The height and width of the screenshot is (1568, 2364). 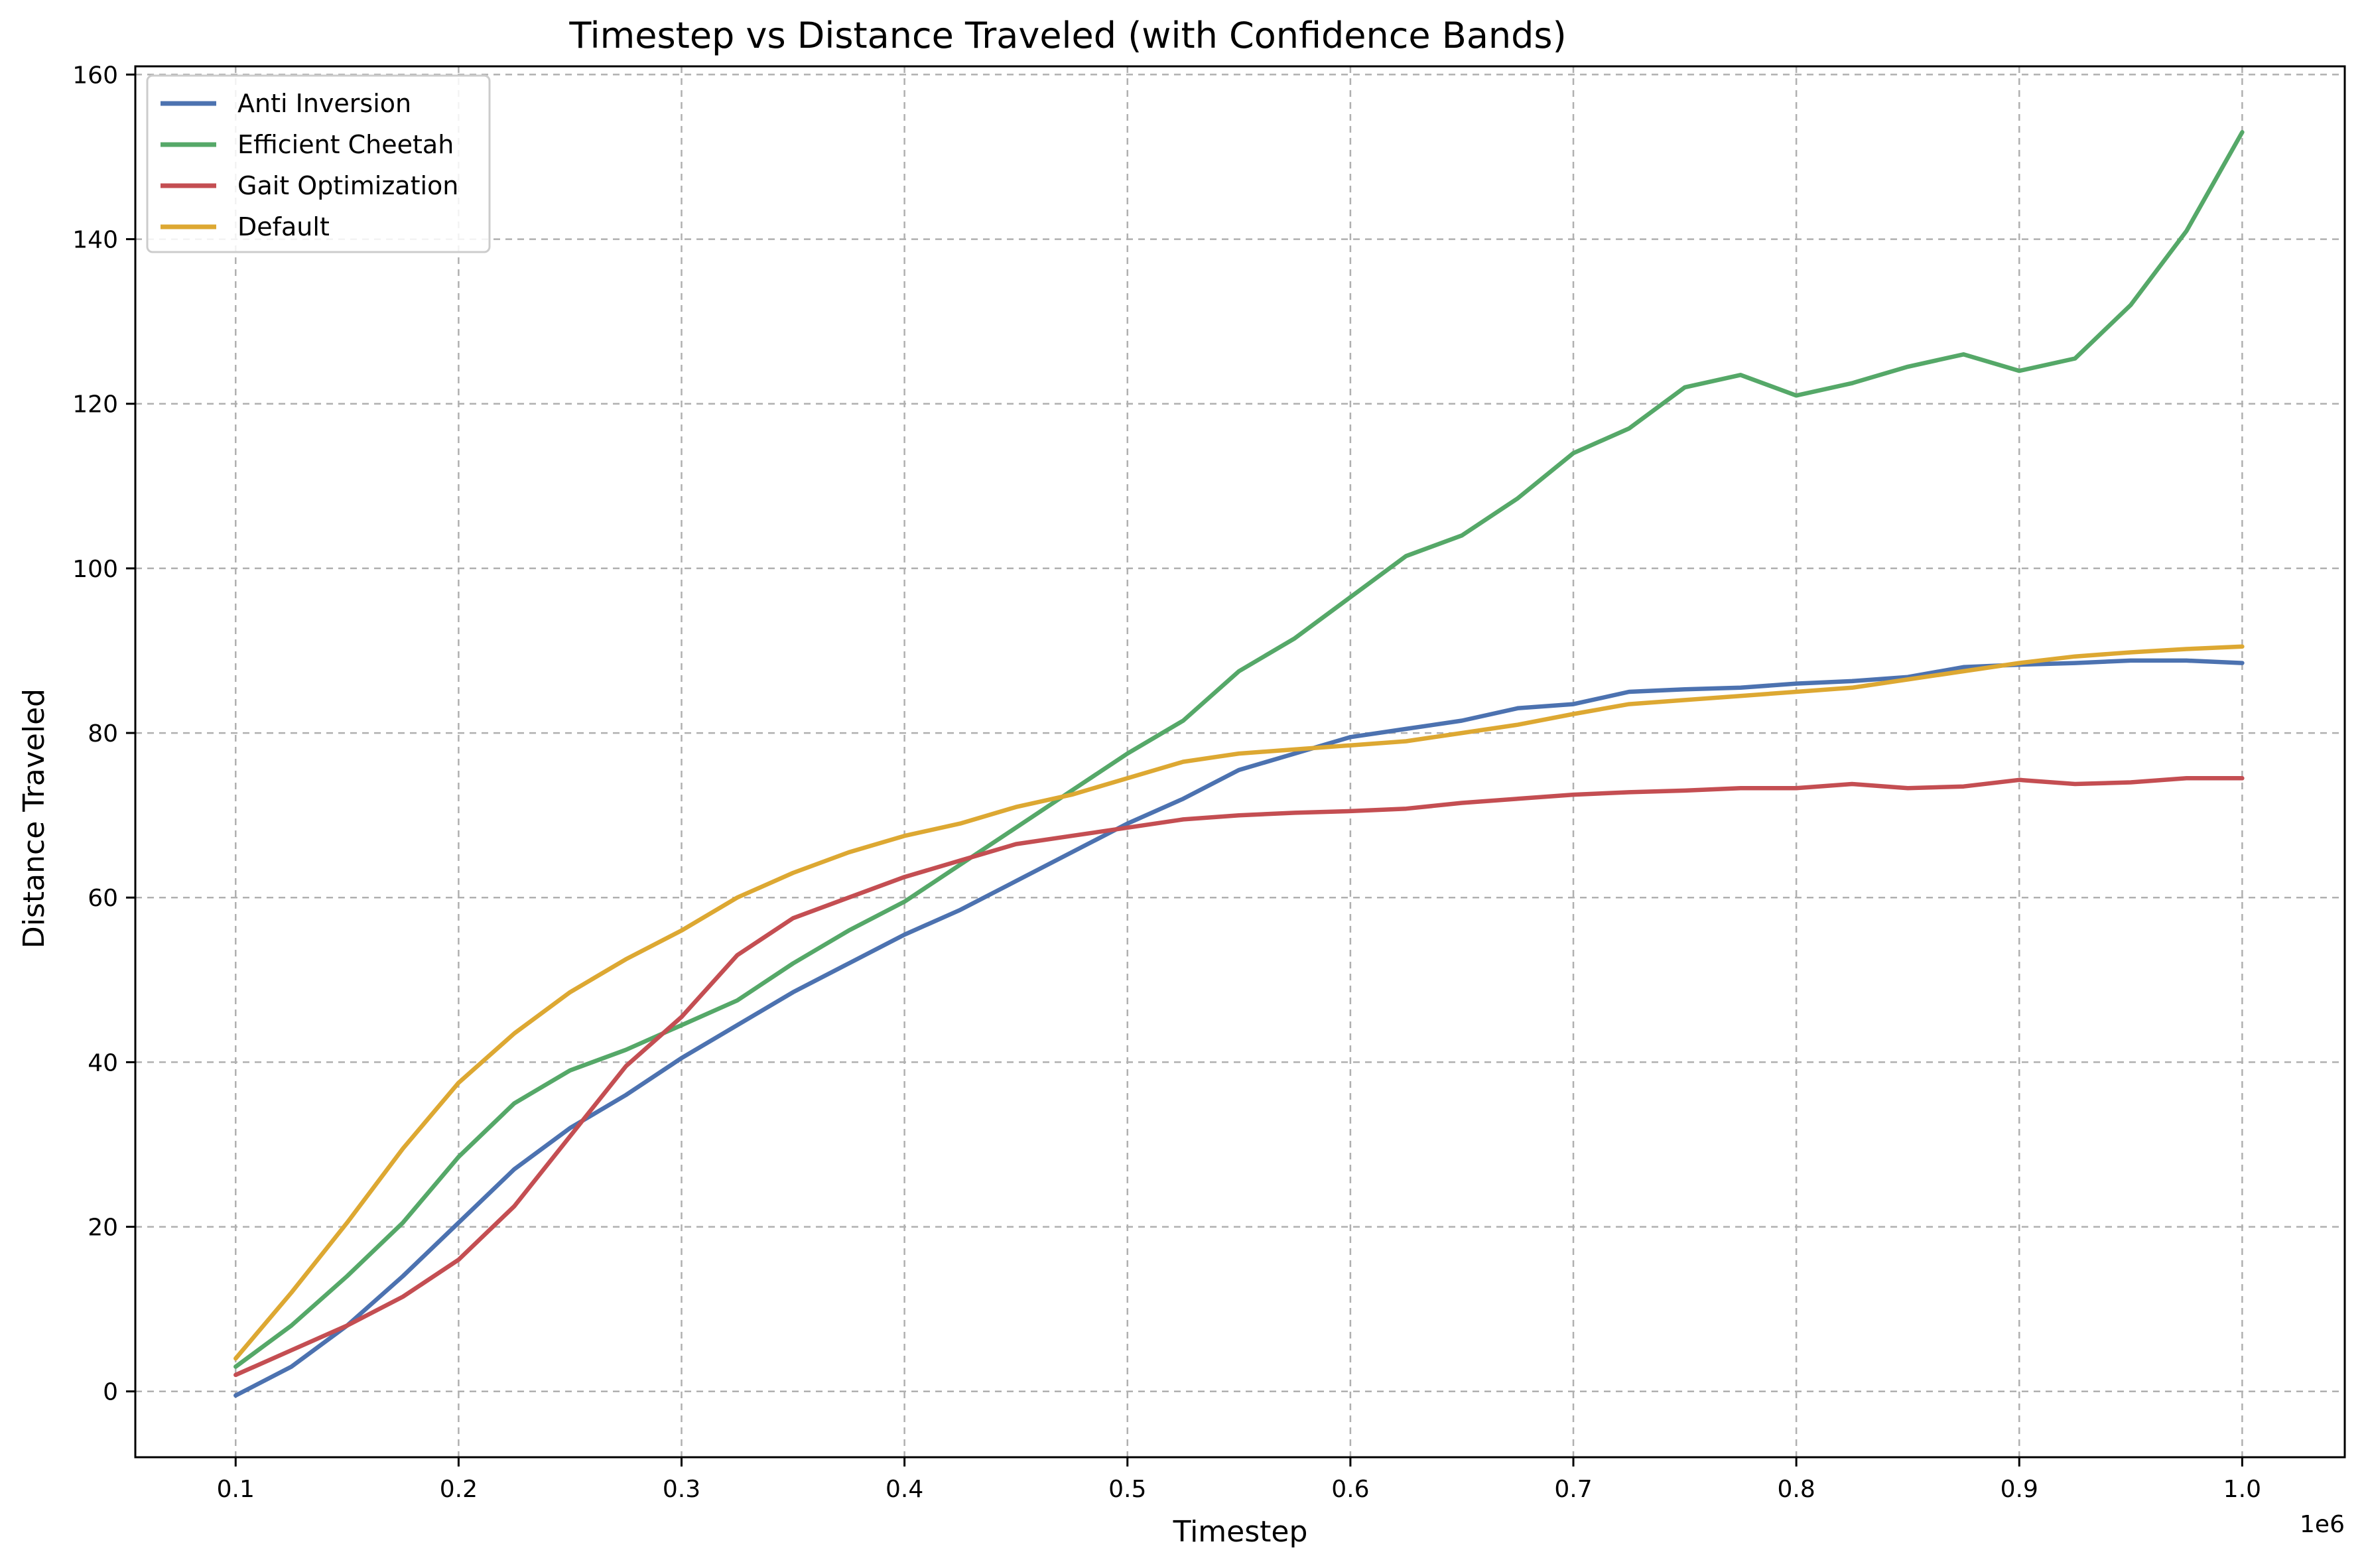 I want to click on y-tick-label: 80, so click(x=103, y=734).